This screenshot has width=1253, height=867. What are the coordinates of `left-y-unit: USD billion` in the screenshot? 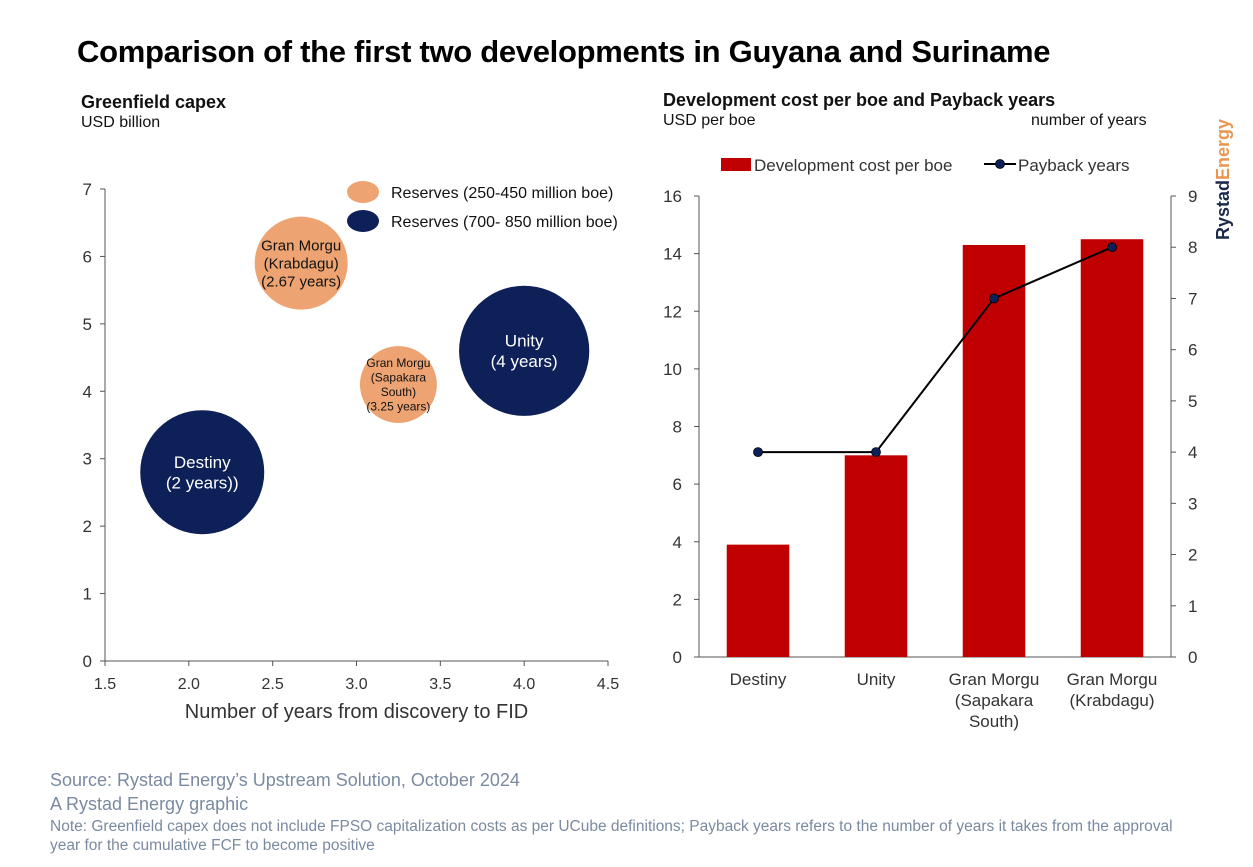 It's located at (121, 122).